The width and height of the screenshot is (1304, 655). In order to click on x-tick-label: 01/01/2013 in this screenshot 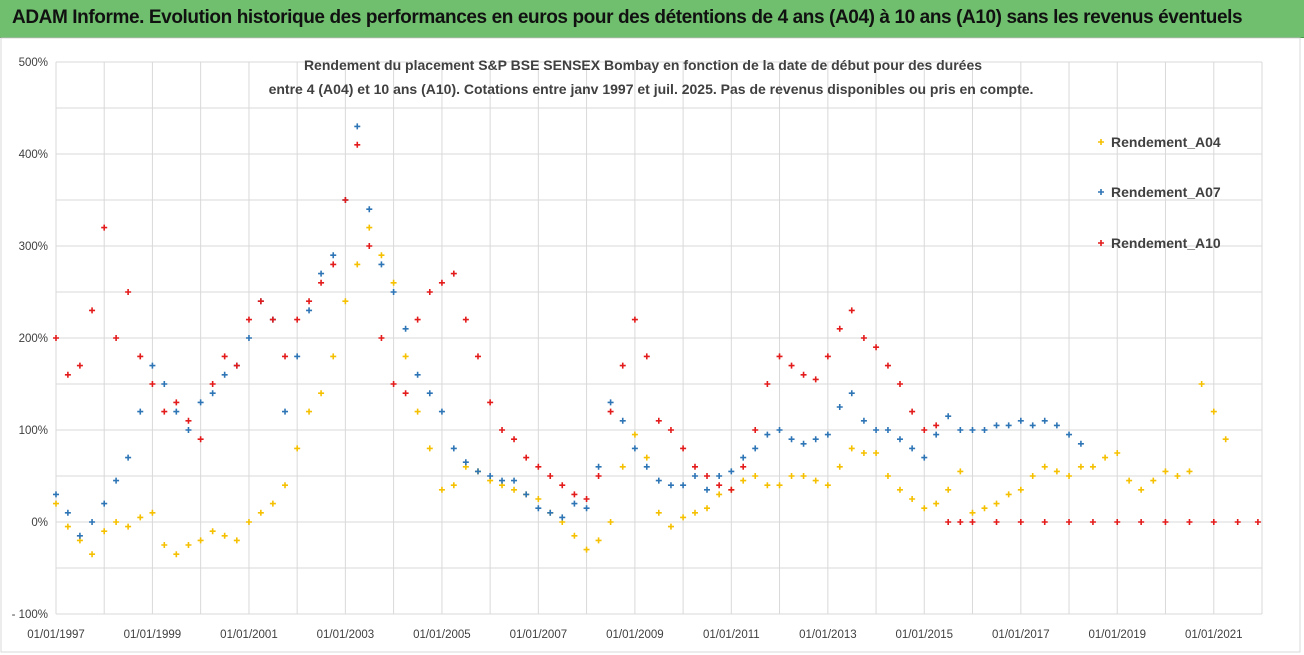, I will do `click(828, 635)`.